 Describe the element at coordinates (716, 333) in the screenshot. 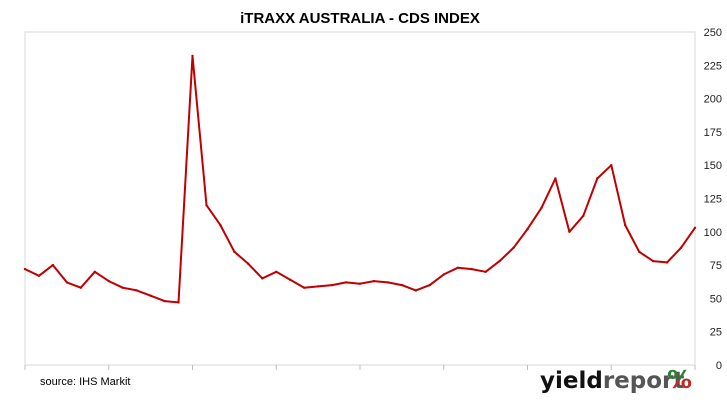

I see `y-tick-label: 25` at that location.